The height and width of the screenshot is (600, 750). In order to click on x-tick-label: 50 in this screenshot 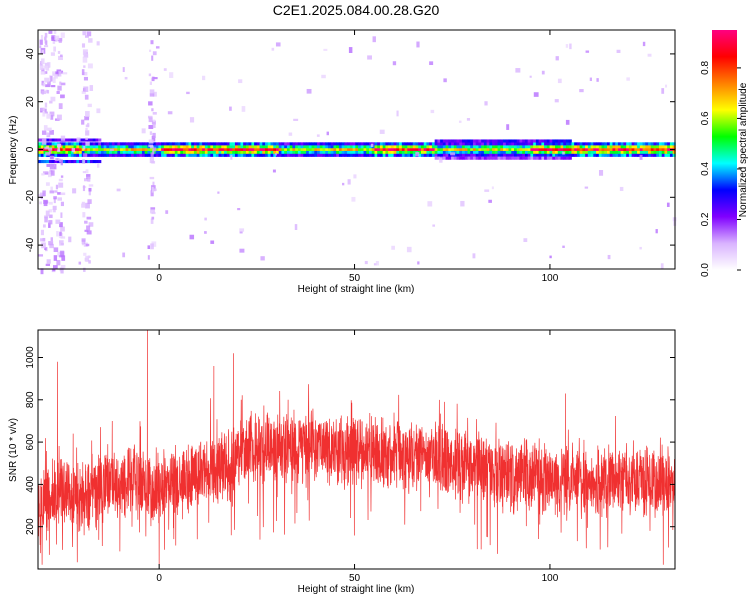, I will do `click(355, 278)`.